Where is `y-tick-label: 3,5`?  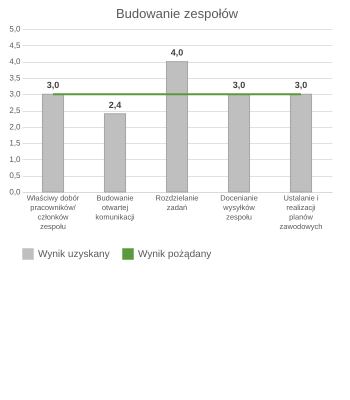
y-tick-label: 3,5 is located at coordinates (15, 77).